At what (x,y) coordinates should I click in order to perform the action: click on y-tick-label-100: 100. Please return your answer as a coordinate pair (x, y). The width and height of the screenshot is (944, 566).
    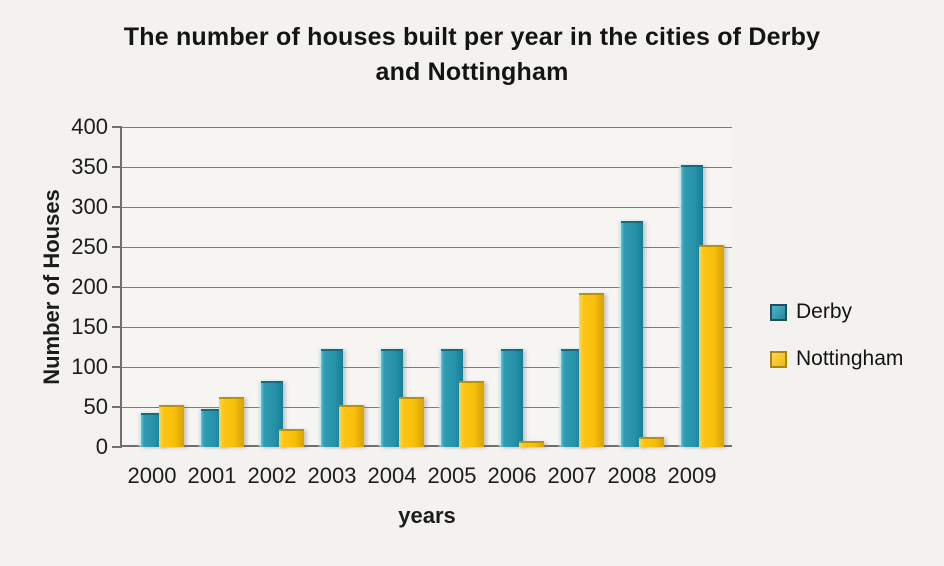
    Looking at the image, I should click on (89, 366).